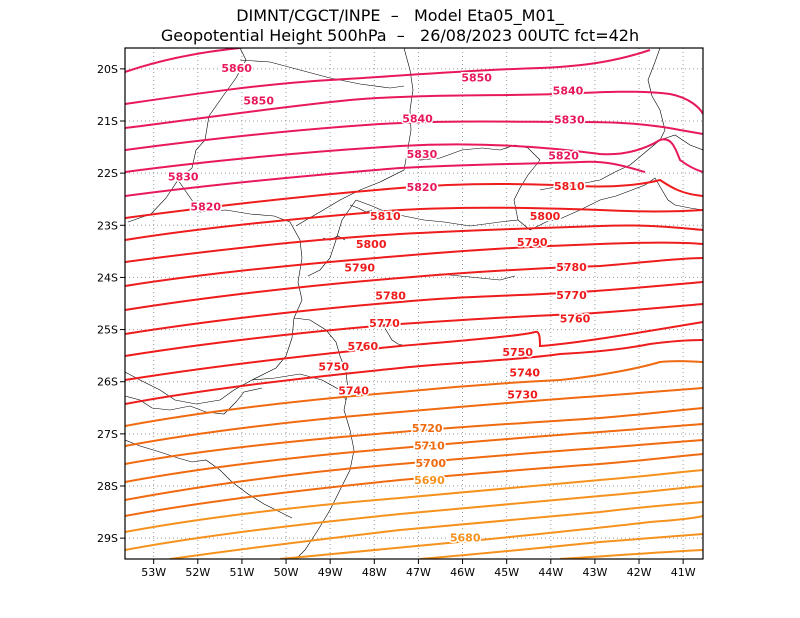 The width and height of the screenshot is (800, 618). Describe the element at coordinates (286, 572) in the screenshot. I see `x-tick-label: 50W` at that location.